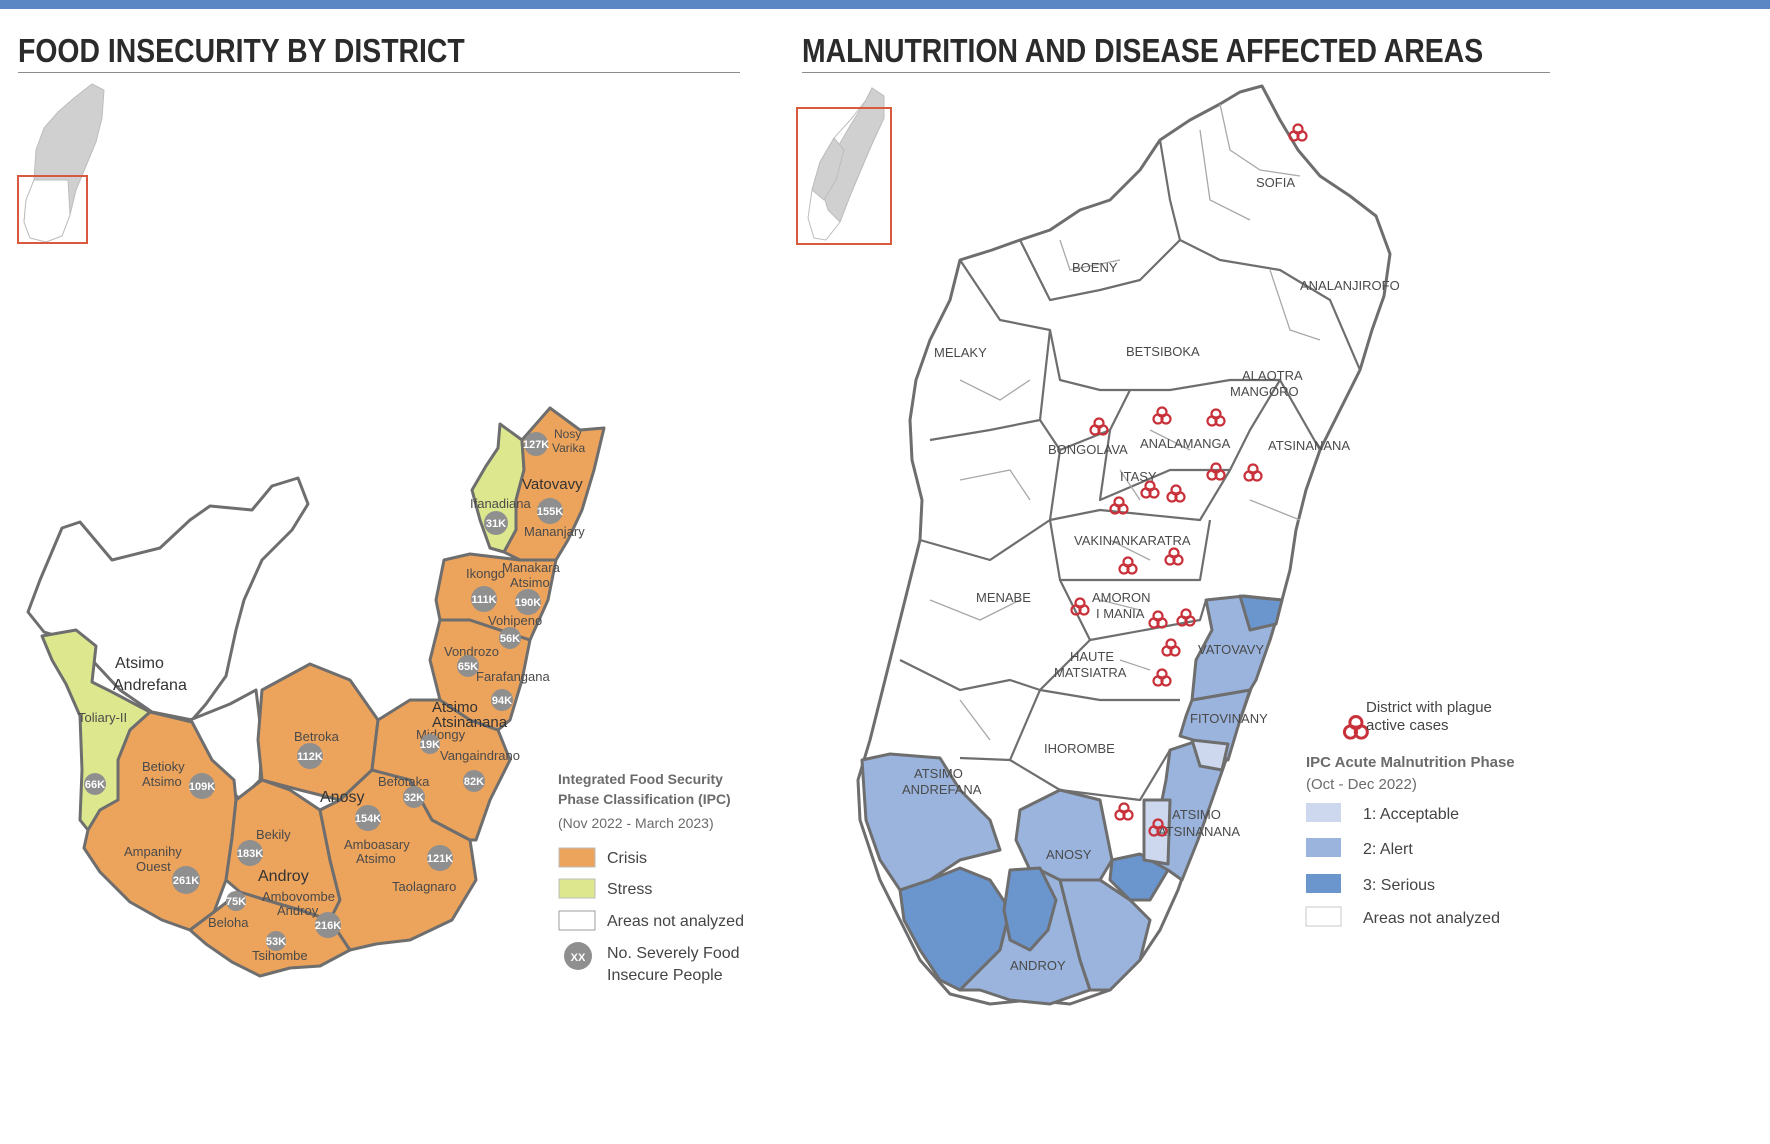  I want to click on svg-text: 32K, so click(414, 798).